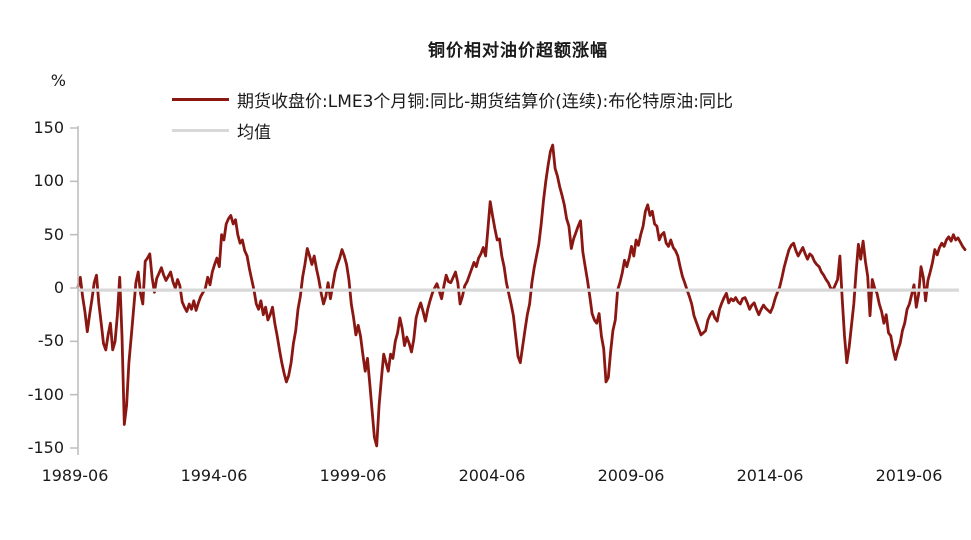 The width and height of the screenshot is (971, 540). I want to click on legend: 期货收盘价:LME3个月铜:同比-期货结算价(连续):布伦特原油:同比 均值, so click(522, 115).